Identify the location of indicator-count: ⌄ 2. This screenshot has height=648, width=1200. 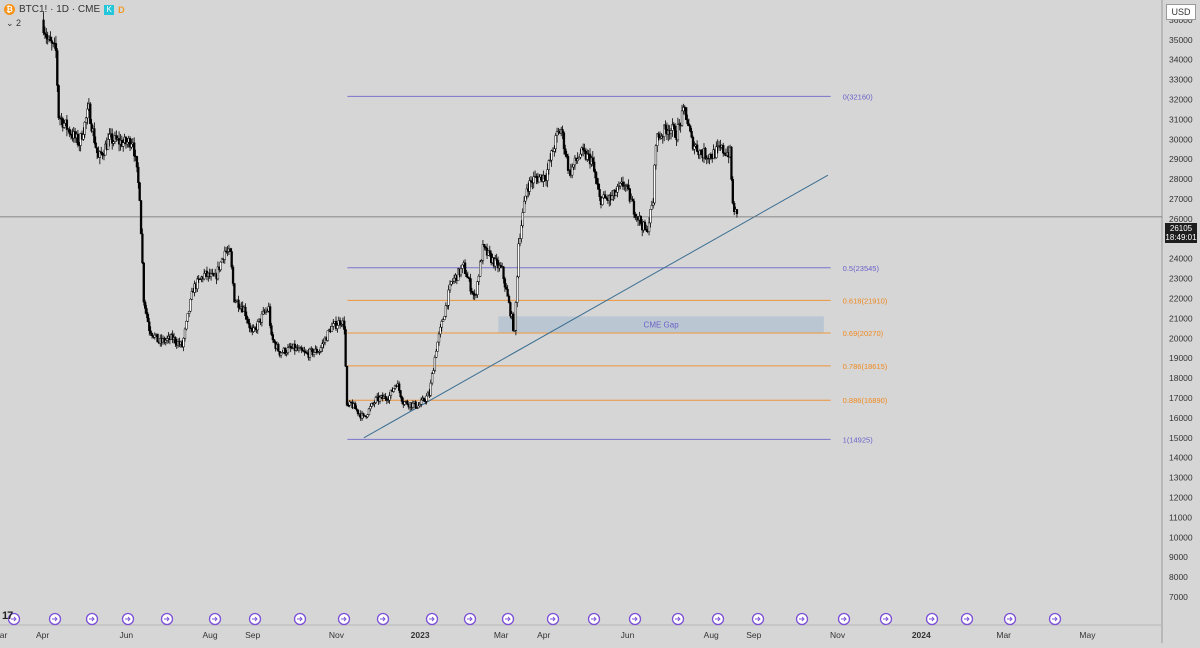
(14, 23).